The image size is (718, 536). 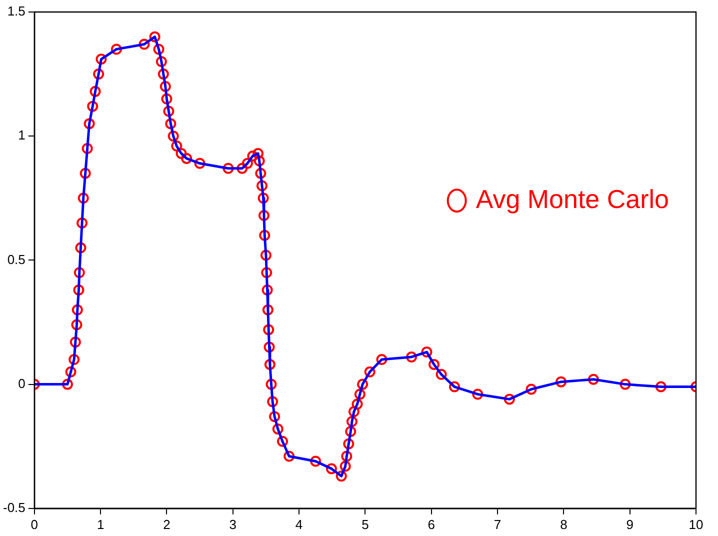 I want to click on x-tick-label: 10, so click(x=696, y=524).